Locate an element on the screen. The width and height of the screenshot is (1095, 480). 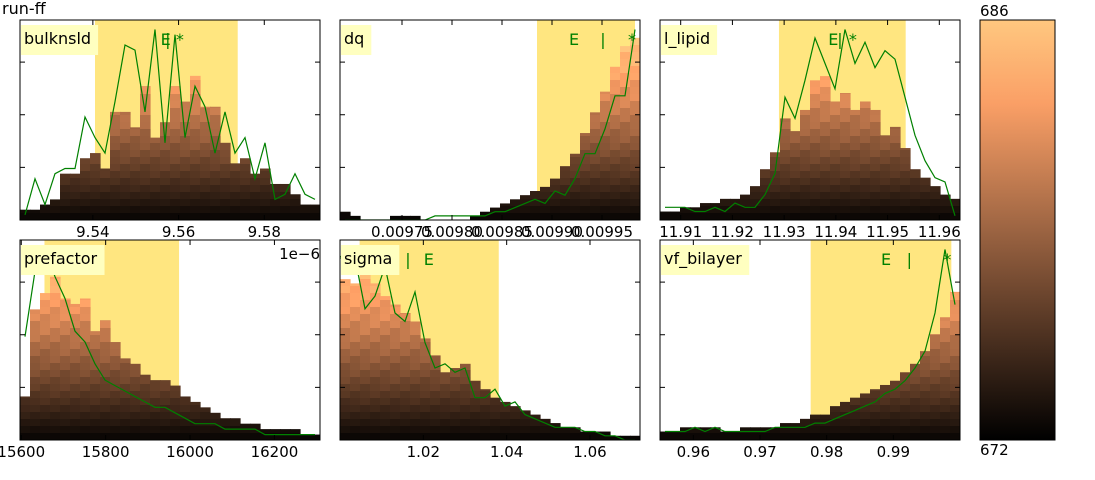
x-tick-label: 0.00980 is located at coordinates (452, 232).